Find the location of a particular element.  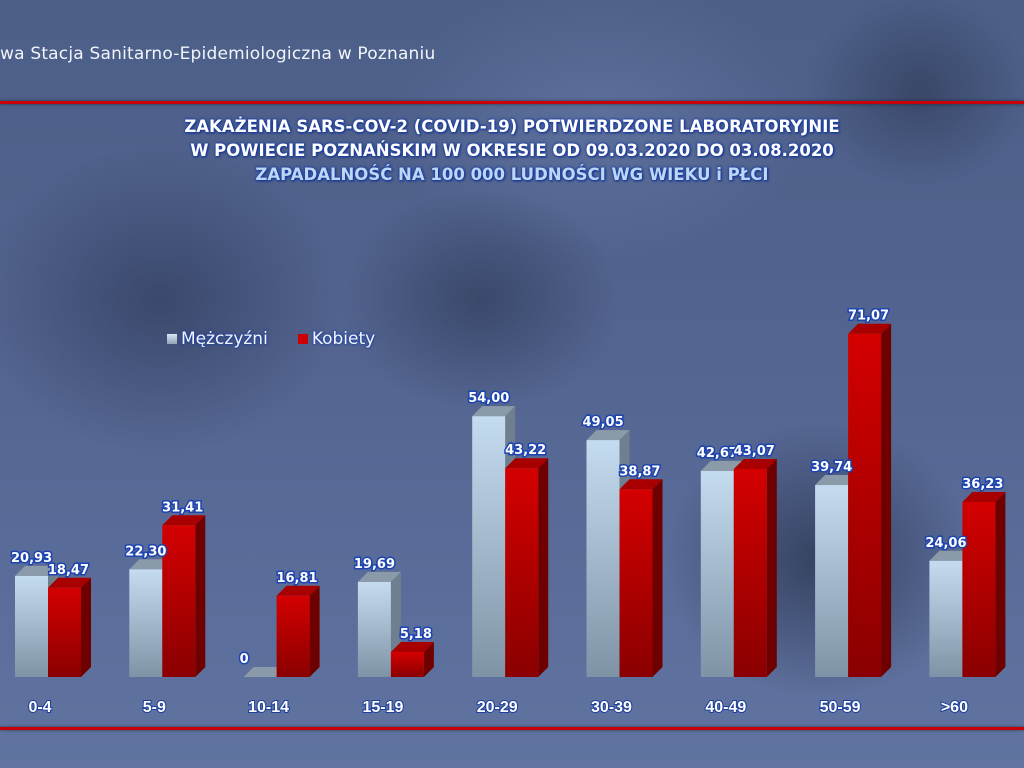

value-label-men-0-4: 20,93 is located at coordinates (31, 558).